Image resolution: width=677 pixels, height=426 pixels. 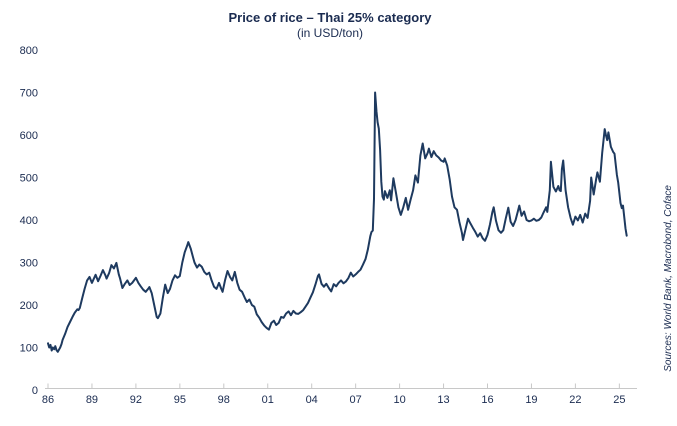 What do you see at coordinates (619, 400) in the screenshot?
I see `x-tick-label: 25` at bounding box center [619, 400].